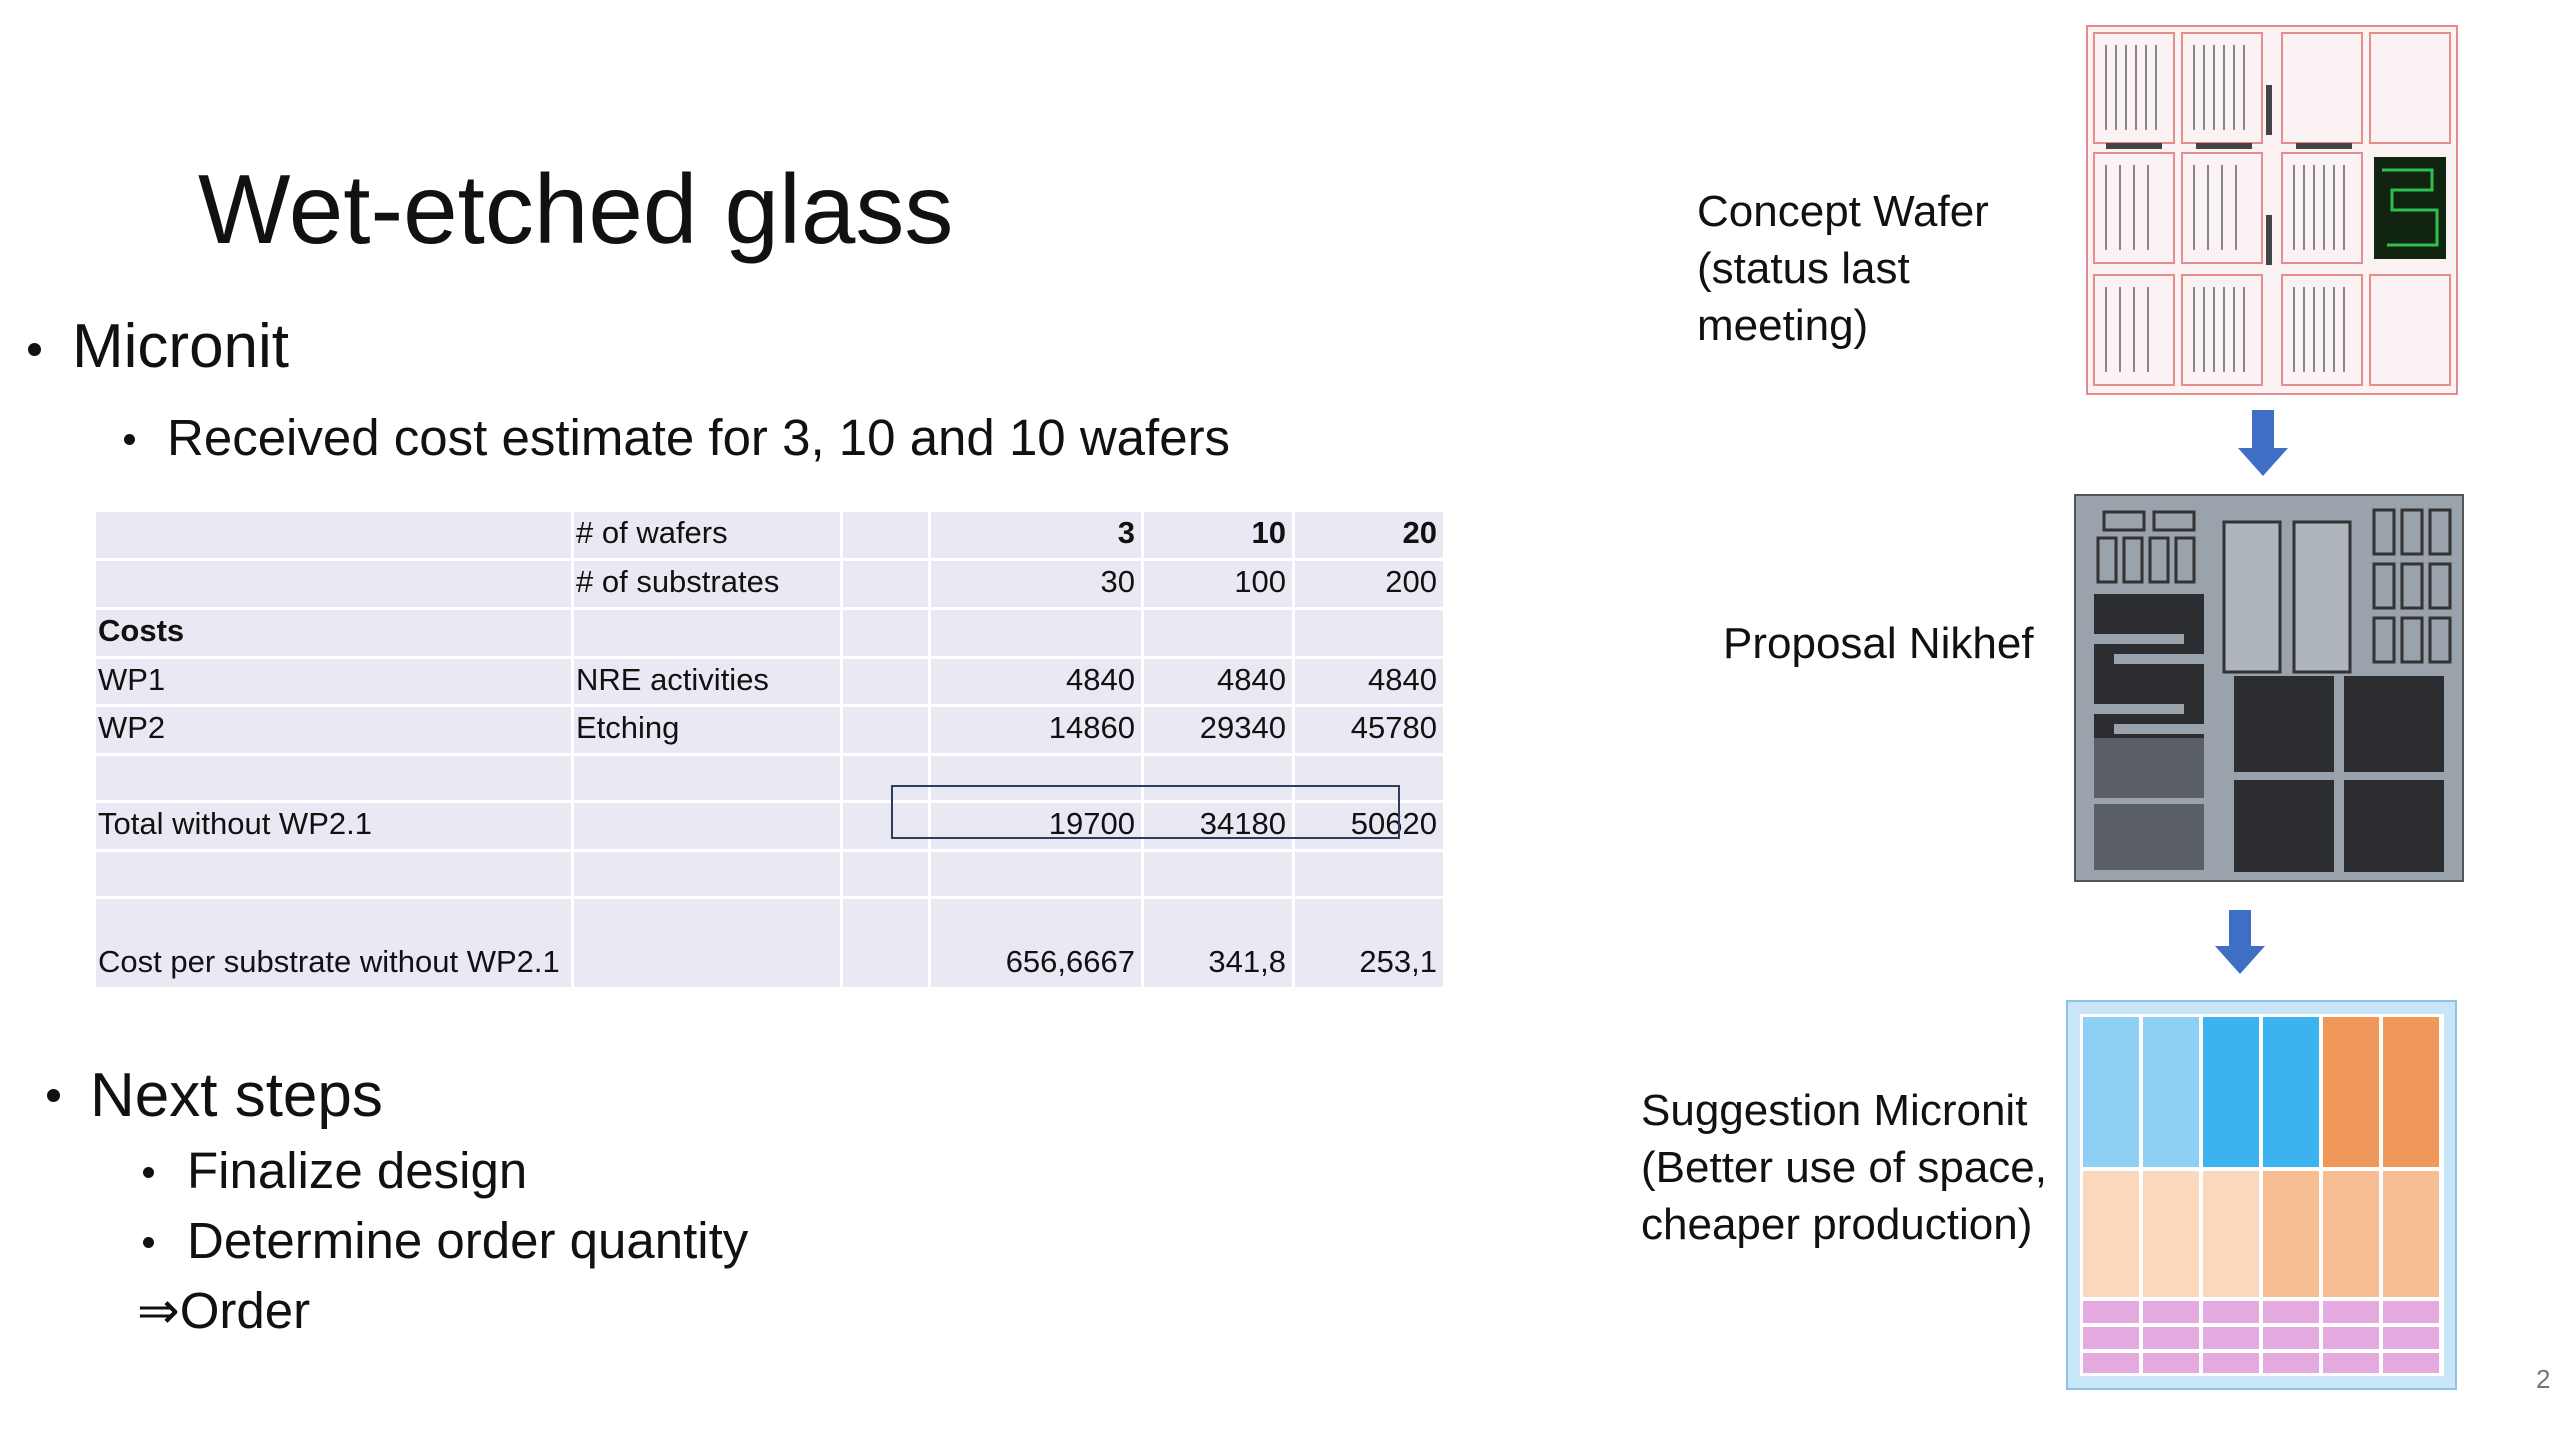 This screenshot has width=2560, height=1440. What do you see at coordinates (576, 209) in the screenshot?
I see `slide-title: Wet-etched glass` at bounding box center [576, 209].